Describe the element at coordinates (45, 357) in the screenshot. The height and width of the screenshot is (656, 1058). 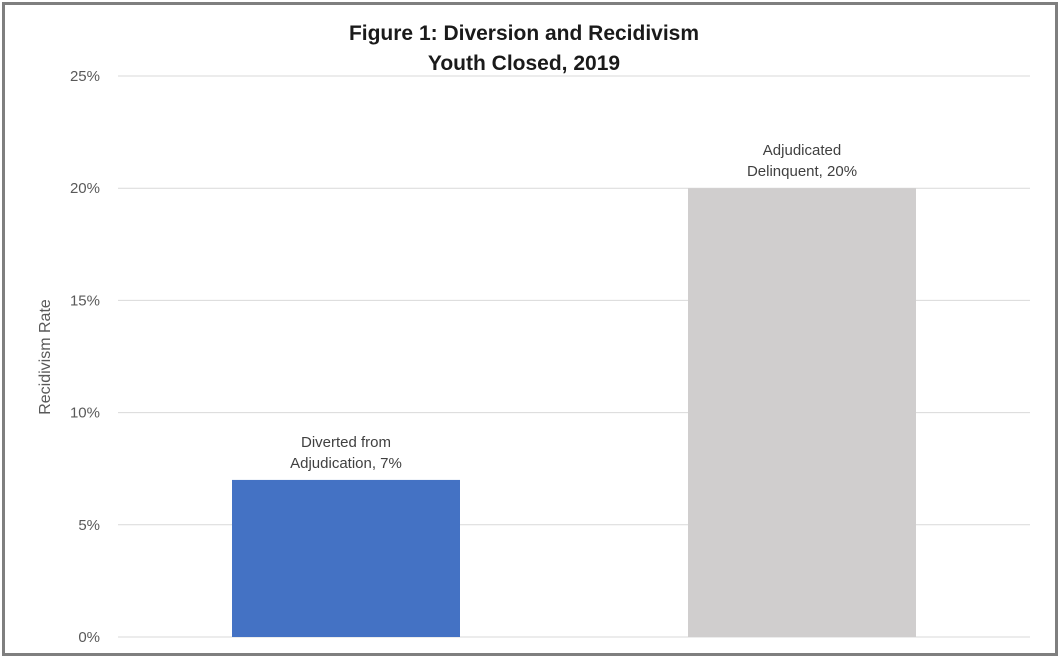
I see `y-axis-title: Recidivism Rate` at that location.